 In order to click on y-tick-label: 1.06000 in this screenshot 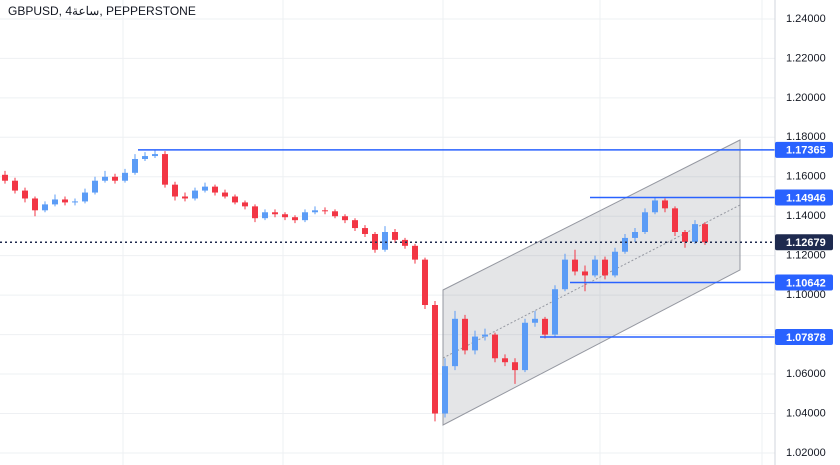, I will do `click(806, 374)`.